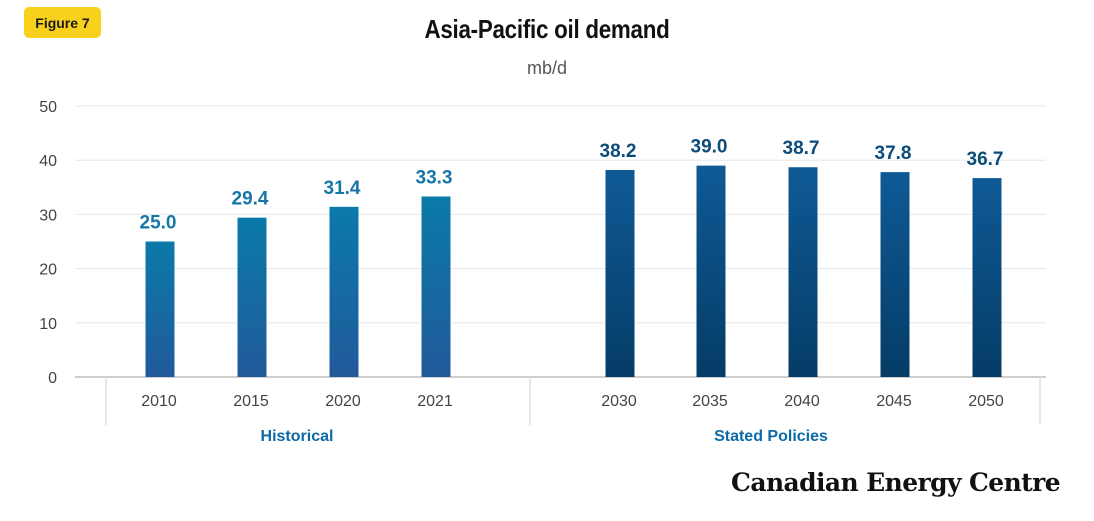 The width and height of the screenshot is (1094, 521). I want to click on chart-title: Asia-Pacific oil demand, so click(547, 29).